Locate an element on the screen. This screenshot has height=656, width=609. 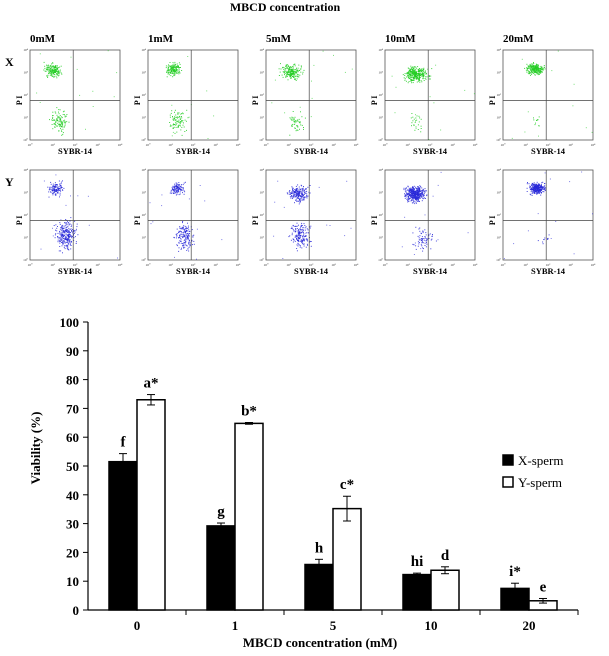
x-axis-label: MBCD concentration (mM) is located at coordinates (320, 642).